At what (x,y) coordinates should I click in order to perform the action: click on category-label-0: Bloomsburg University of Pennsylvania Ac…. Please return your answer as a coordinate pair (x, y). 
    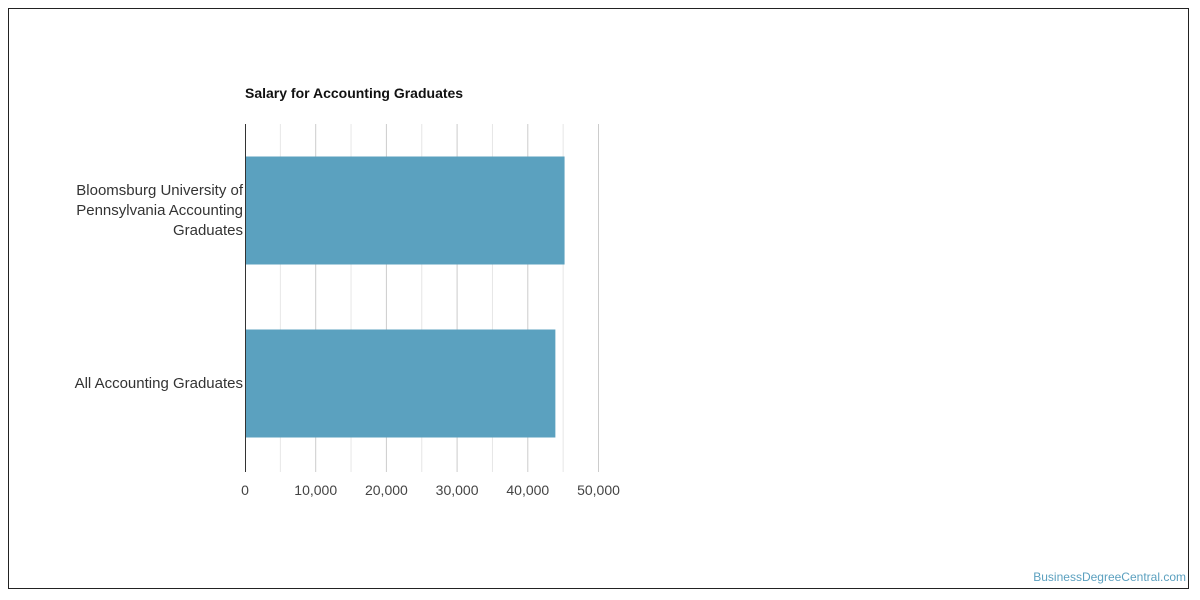
    Looking at the image, I should click on (159, 210).